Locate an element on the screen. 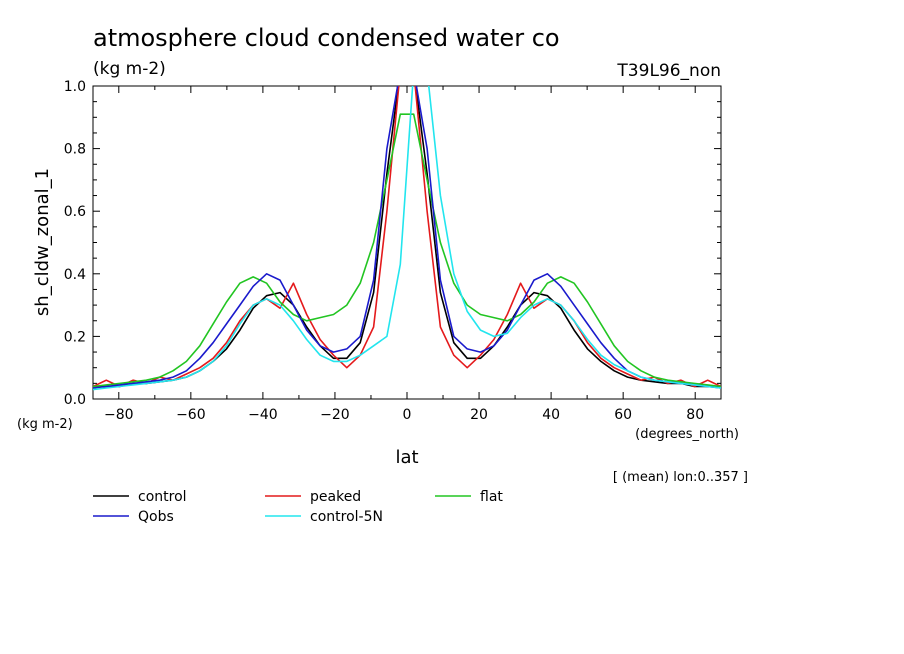 This screenshot has width=904, height=654. x-tick-label: −60 is located at coordinates (191, 415).